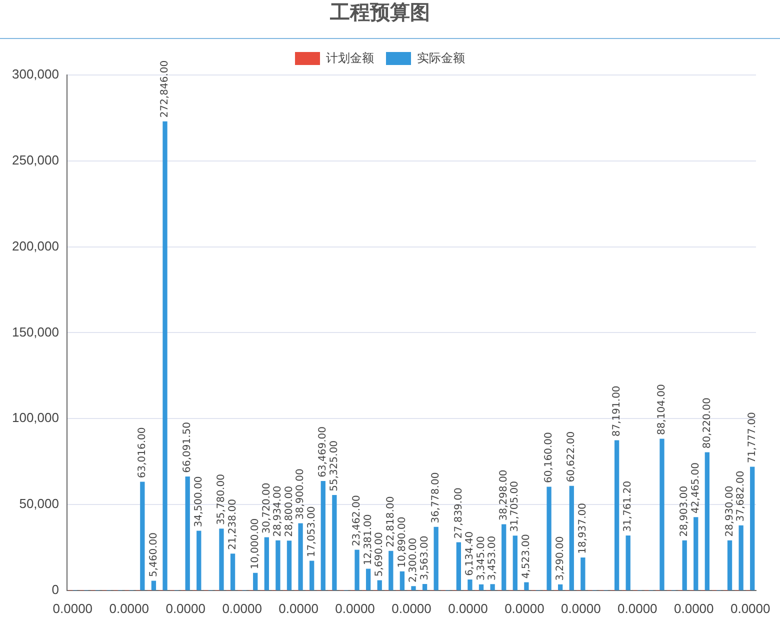 This screenshot has width=780, height=624. I want to click on data-label: 34,500.00, so click(198, 502).